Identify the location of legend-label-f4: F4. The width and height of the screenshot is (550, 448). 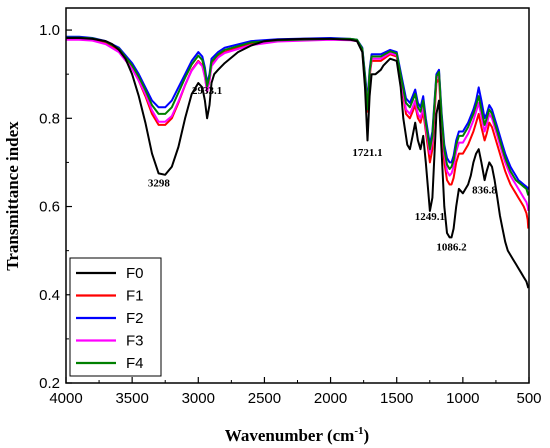
(135, 363).